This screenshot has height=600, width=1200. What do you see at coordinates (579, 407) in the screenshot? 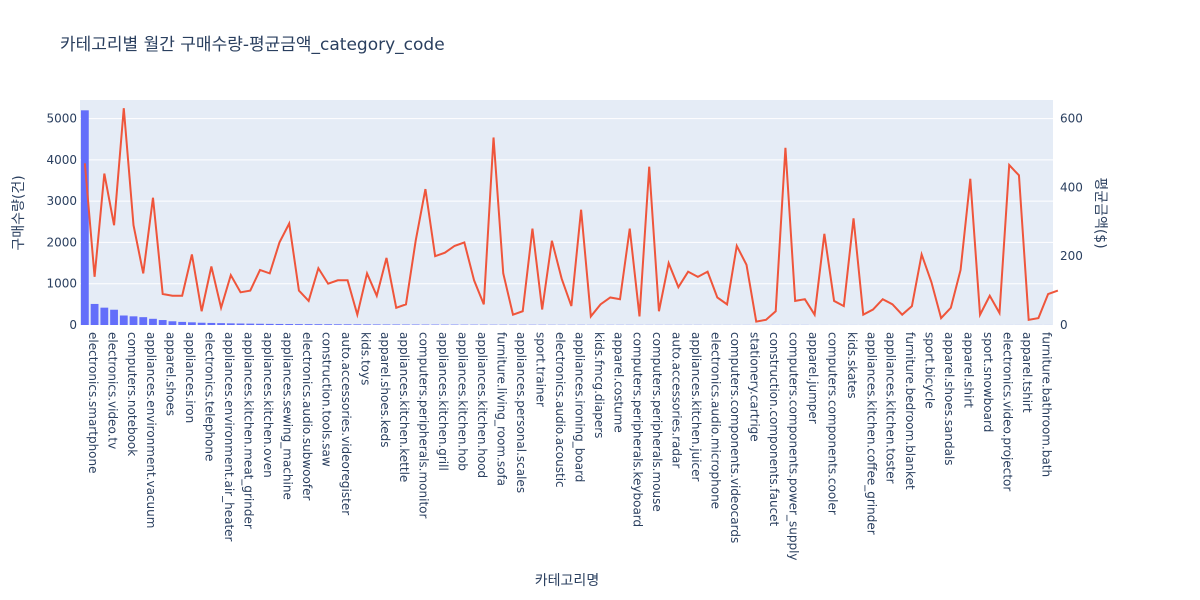
I see `x-tick-label: appliances.ironing_board` at bounding box center [579, 407].